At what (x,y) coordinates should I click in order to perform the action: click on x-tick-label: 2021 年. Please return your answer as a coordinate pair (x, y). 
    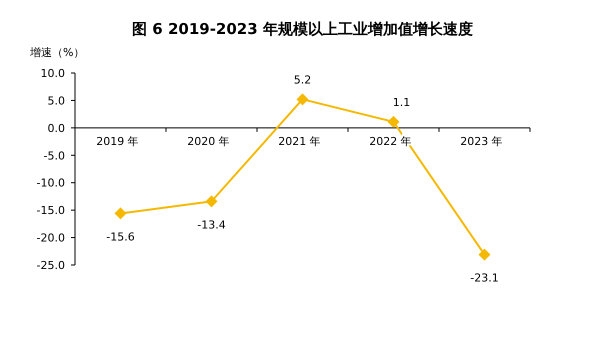
    Looking at the image, I should click on (299, 141).